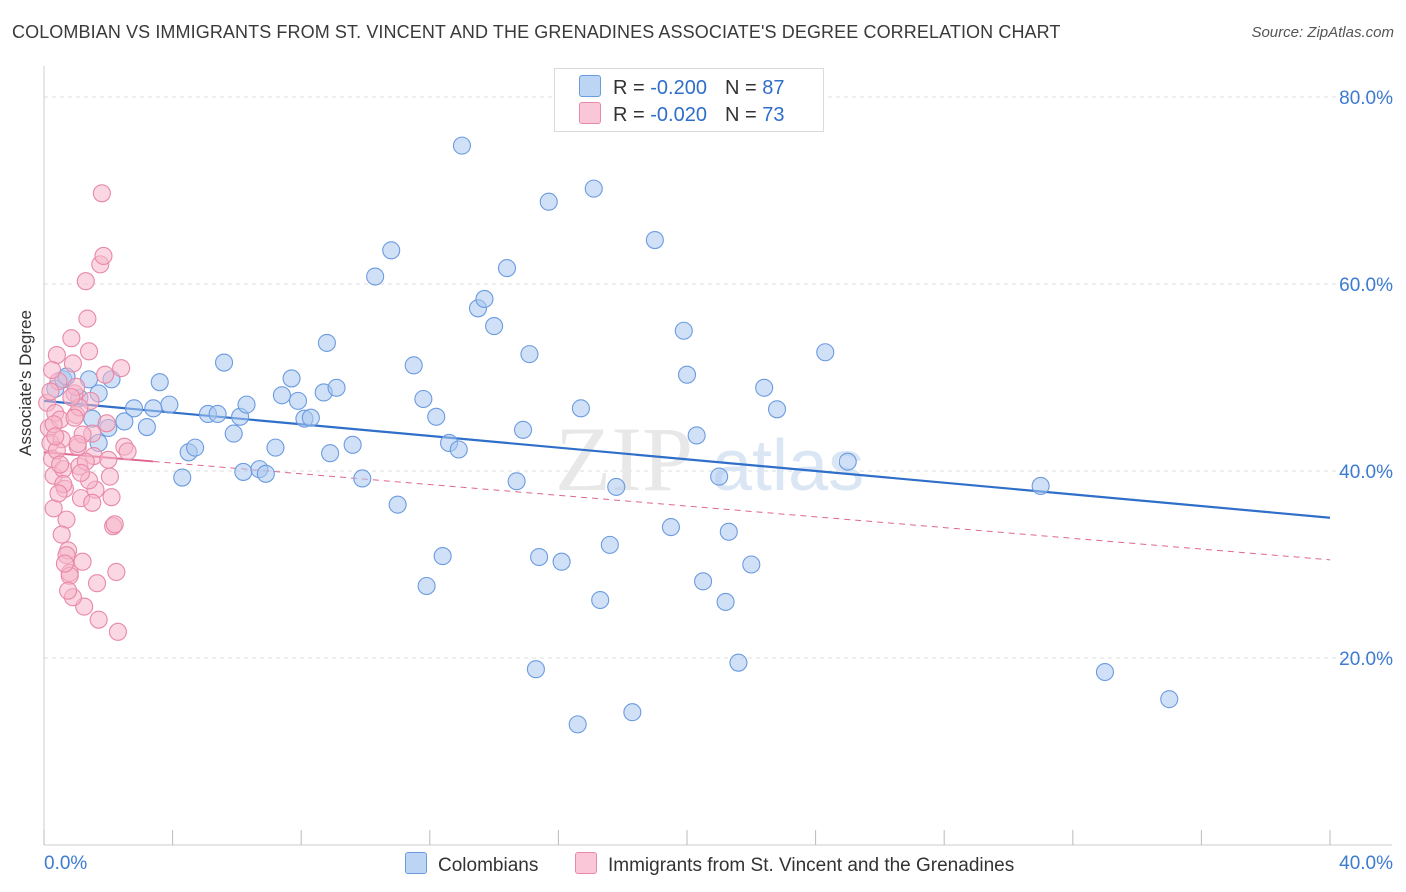  What do you see at coordinates (678, 115) in the screenshot?
I see `legend-r-value: -0.020` at bounding box center [678, 115].